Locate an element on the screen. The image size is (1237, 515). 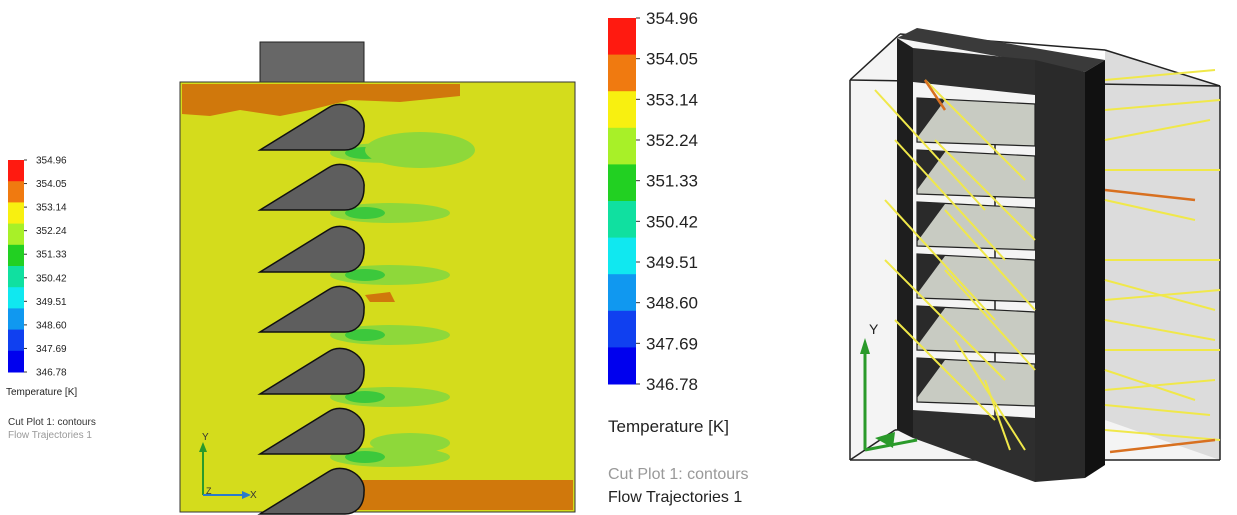
cool-regions is located at coordinates (402, 299).